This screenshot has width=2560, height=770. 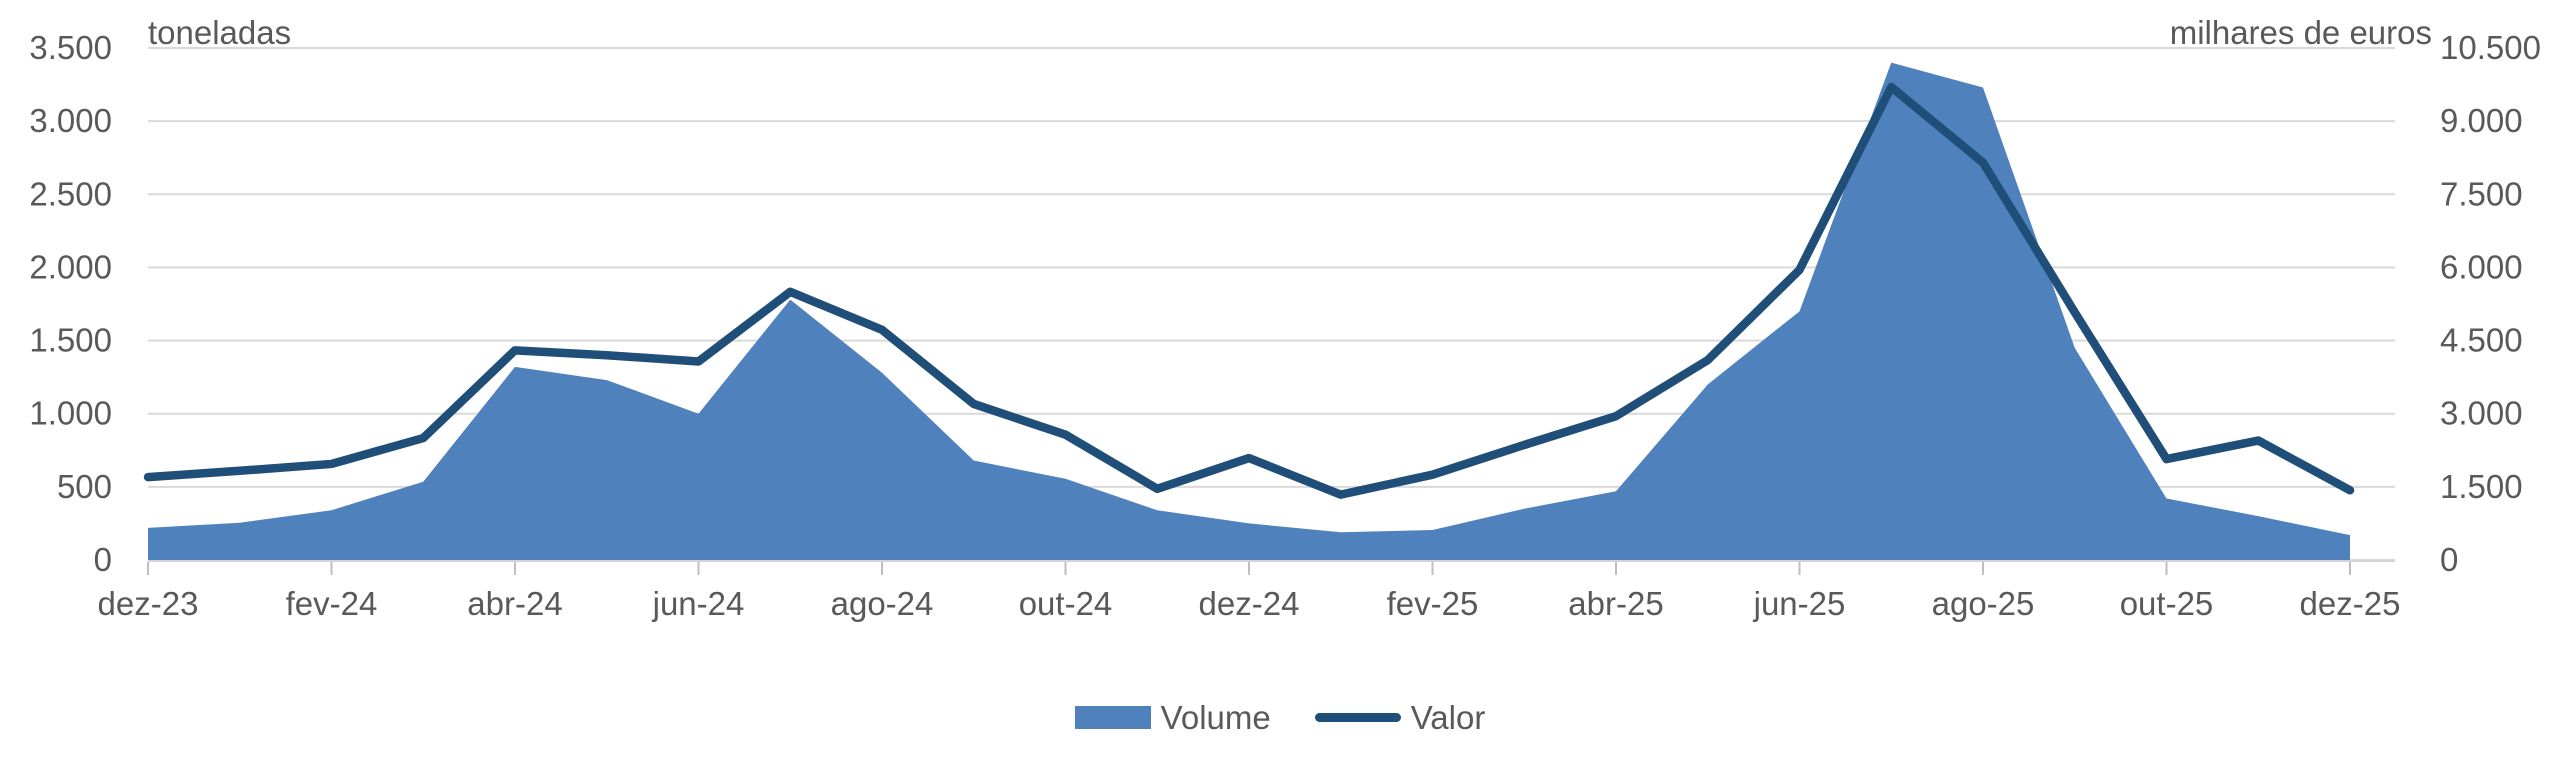 What do you see at coordinates (2350, 603) in the screenshot?
I see `x-axis-tick-label: dez-25` at bounding box center [2350, 603].